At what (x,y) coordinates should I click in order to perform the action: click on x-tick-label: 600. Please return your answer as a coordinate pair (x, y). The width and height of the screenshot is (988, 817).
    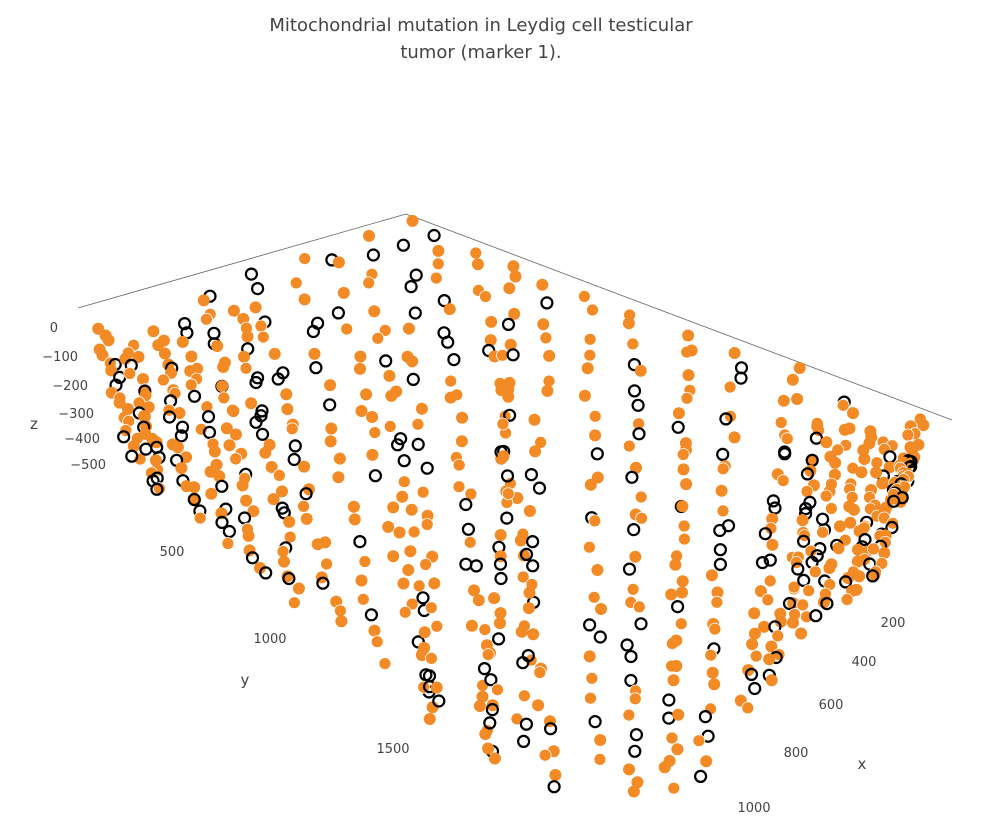
    Looking at the image, I should click on (831, 705).